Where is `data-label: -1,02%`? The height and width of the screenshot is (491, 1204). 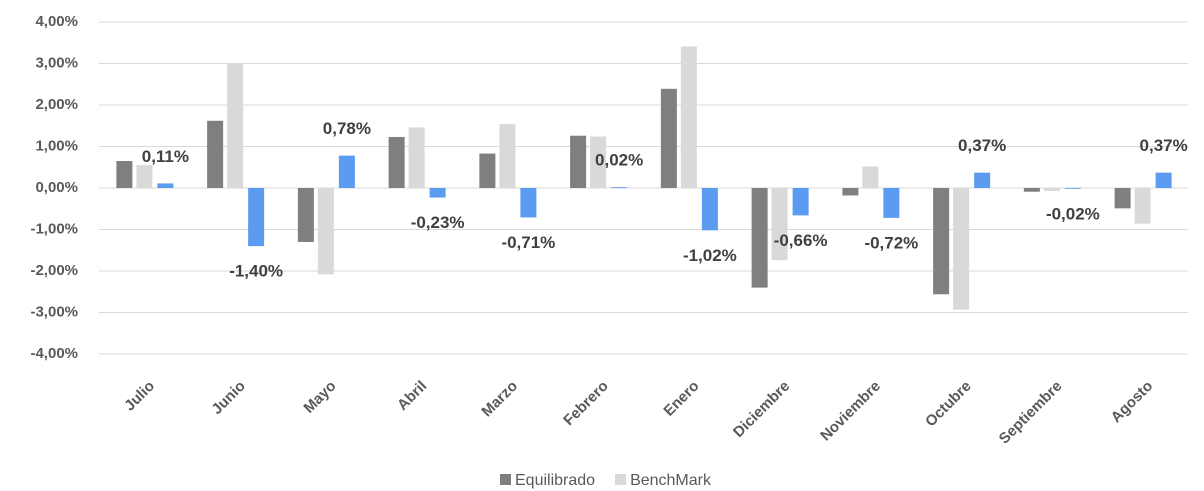 data-label: -1,02% is located at coordinates (710, 255).